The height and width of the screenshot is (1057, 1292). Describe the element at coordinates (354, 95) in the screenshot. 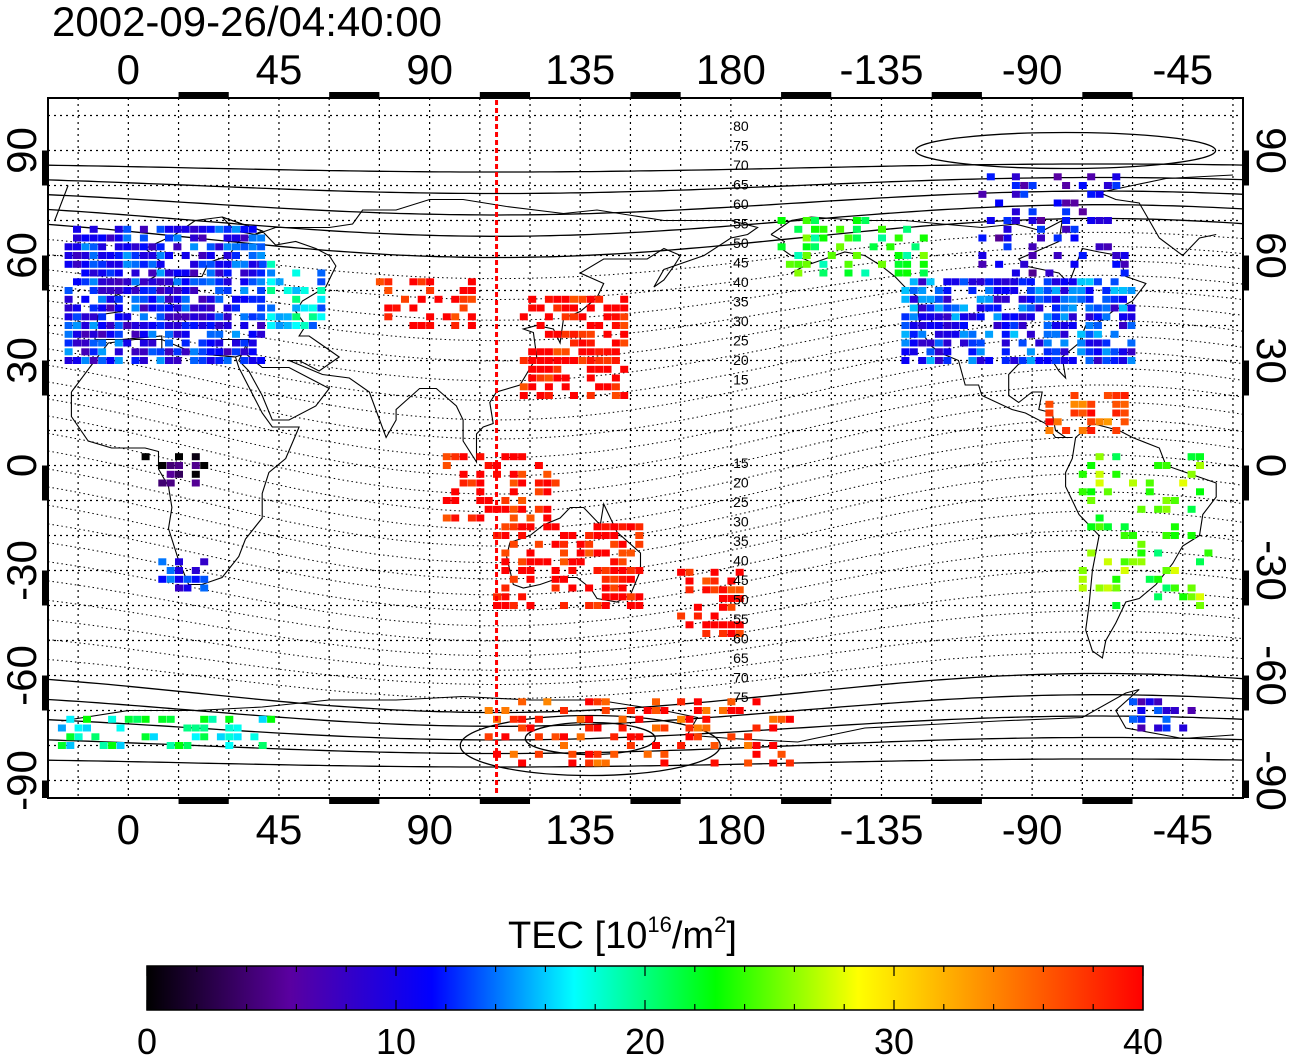

I see `frame-bar` at that location.